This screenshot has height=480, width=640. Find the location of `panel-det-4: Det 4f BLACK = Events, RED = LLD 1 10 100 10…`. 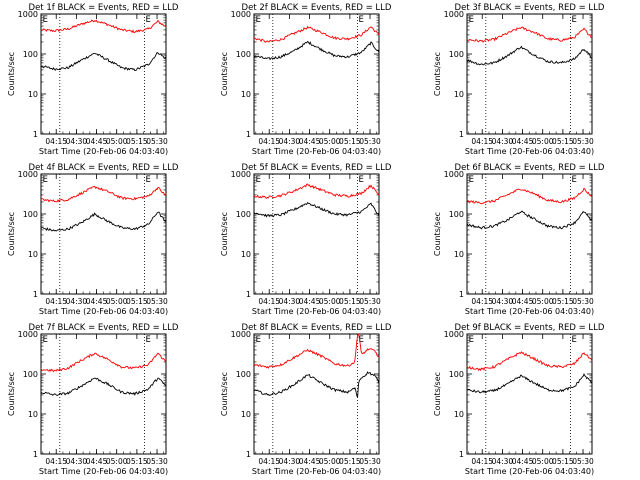

panel-det-4: Det 4f BLACK = Events, RED = LLD 1 10 100 10… is located at coordinates (93, 239).